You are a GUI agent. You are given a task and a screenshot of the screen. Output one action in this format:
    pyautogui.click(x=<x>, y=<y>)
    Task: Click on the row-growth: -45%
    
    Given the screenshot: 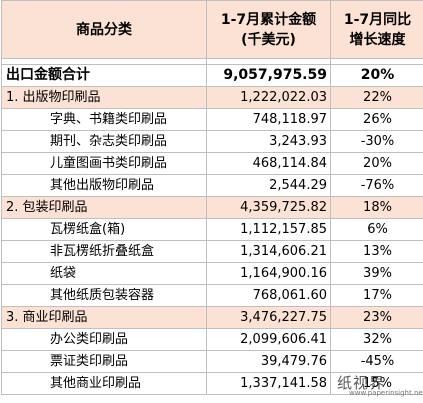 What is the action you would take?
    pyautogui.click(x=376, y=361)
    